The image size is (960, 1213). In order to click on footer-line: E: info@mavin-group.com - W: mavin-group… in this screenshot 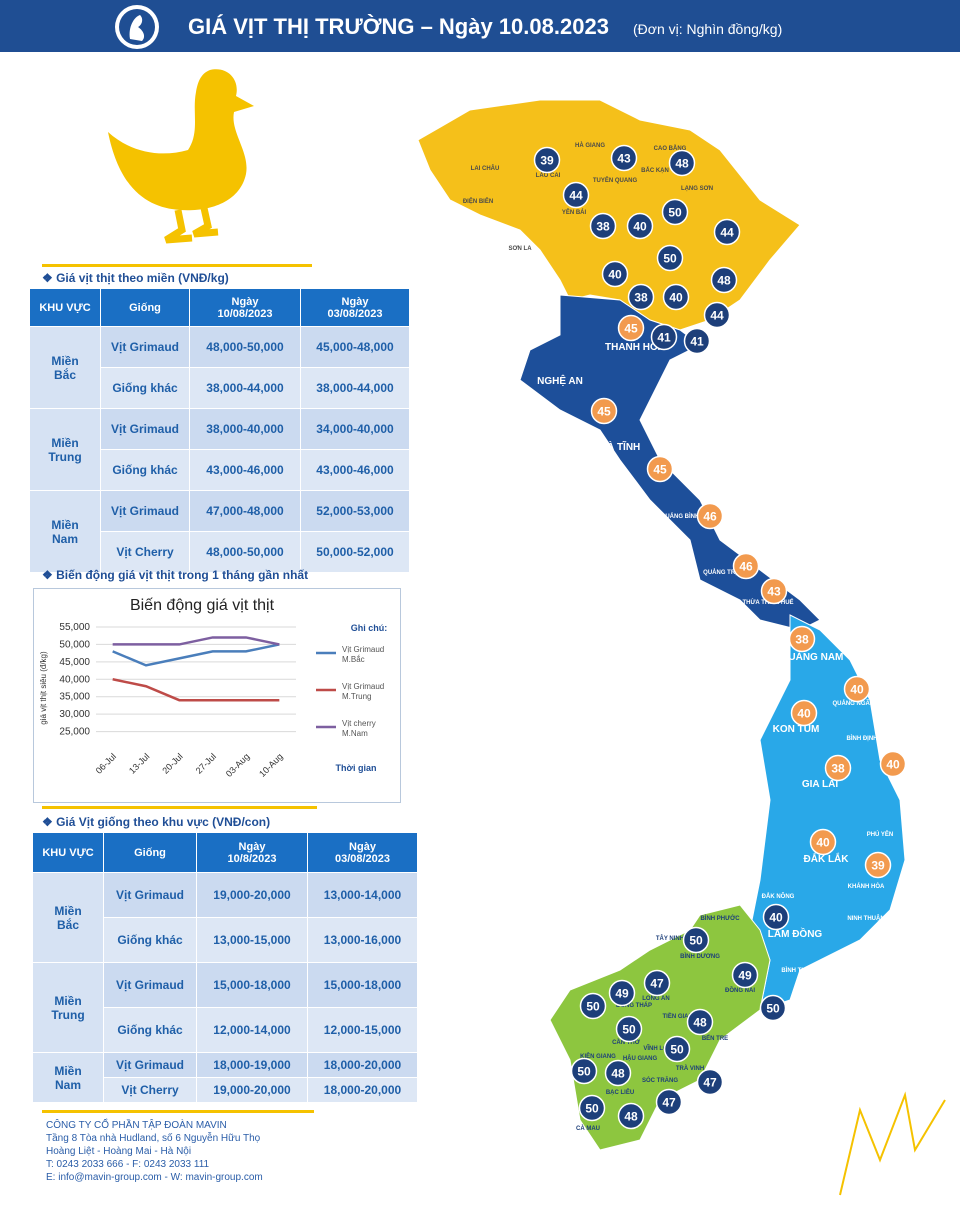, I will do `click(154, 1177)`.